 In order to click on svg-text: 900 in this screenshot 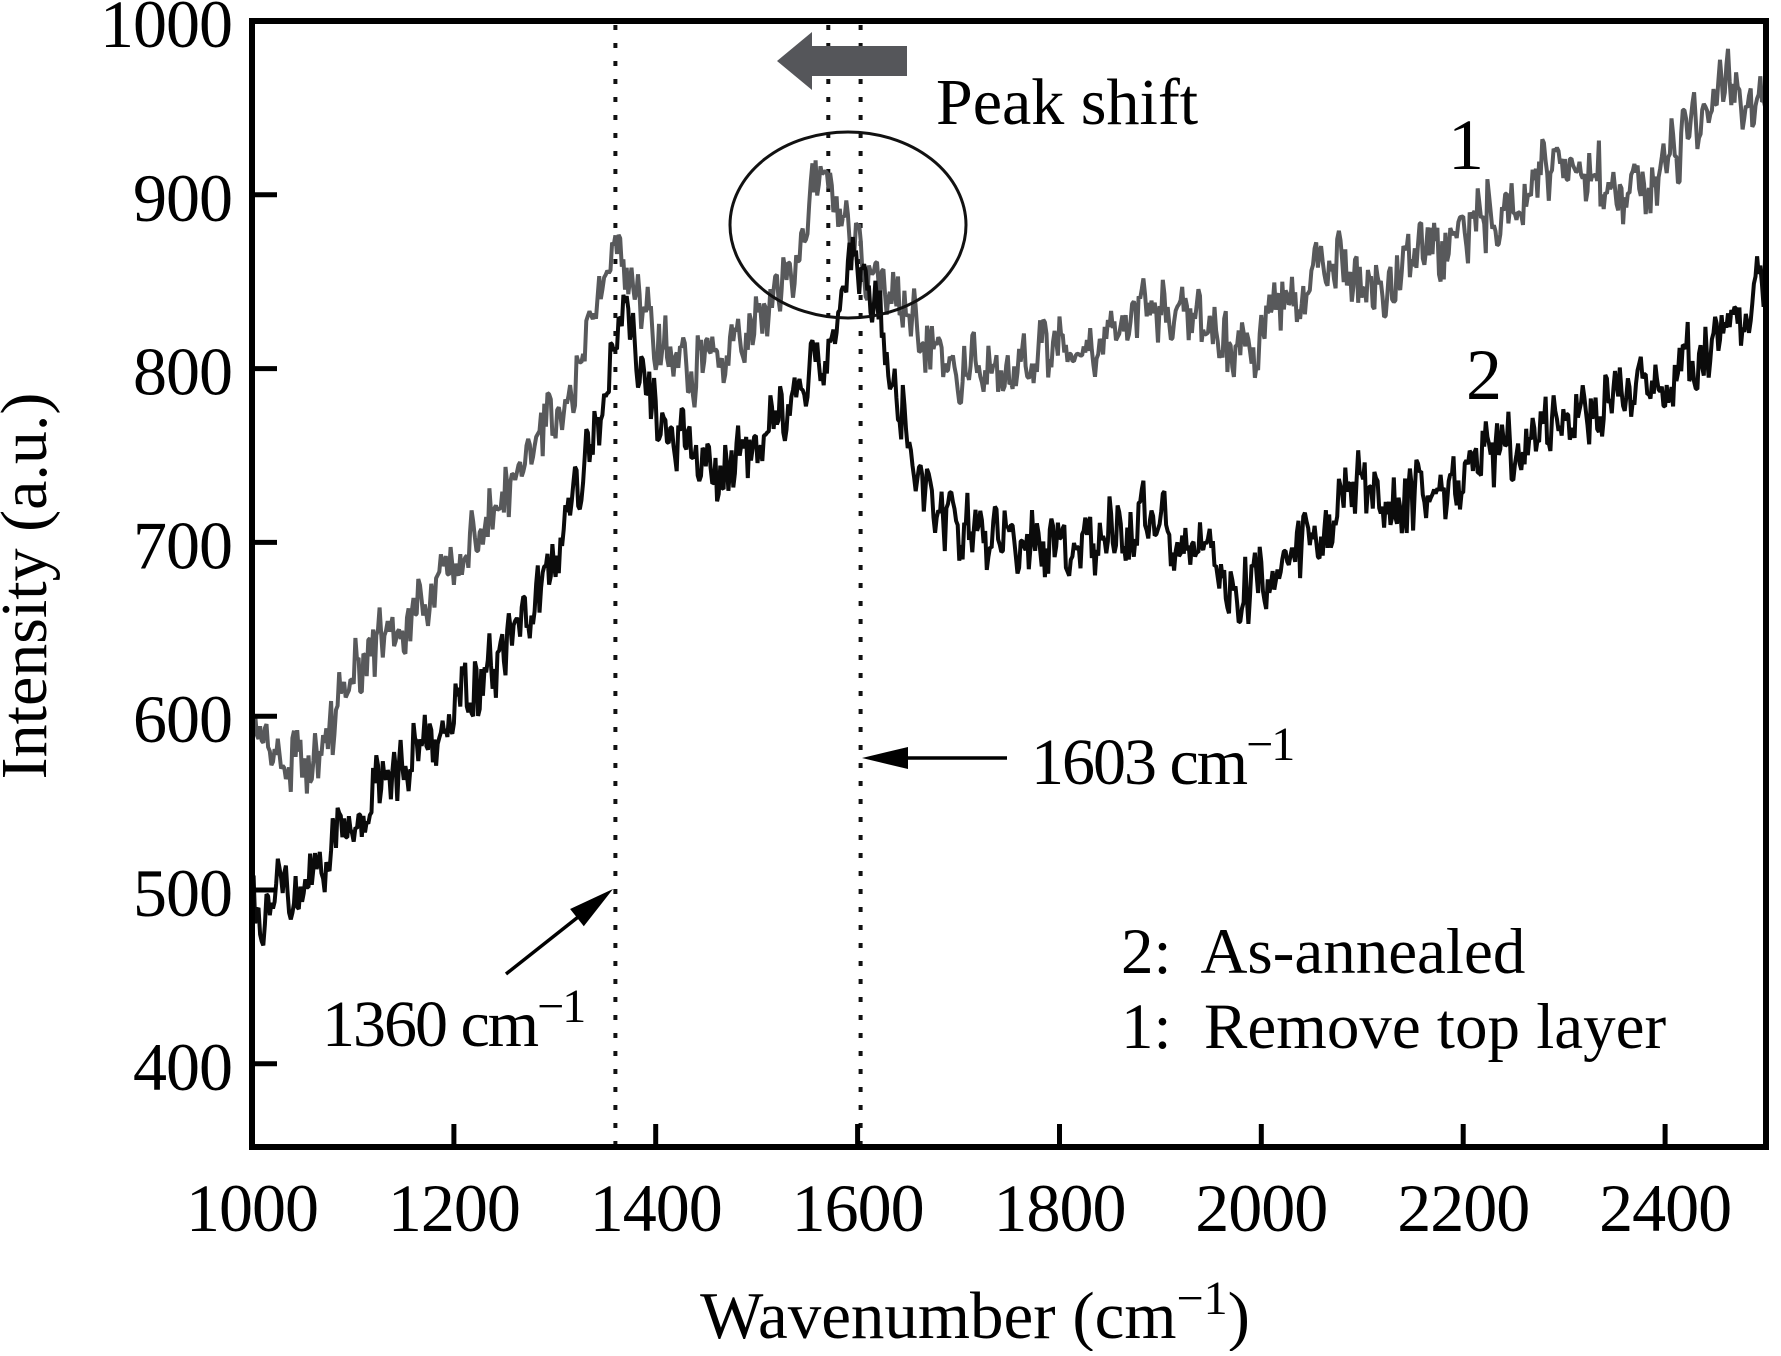, I will do `click(182, 198)`.